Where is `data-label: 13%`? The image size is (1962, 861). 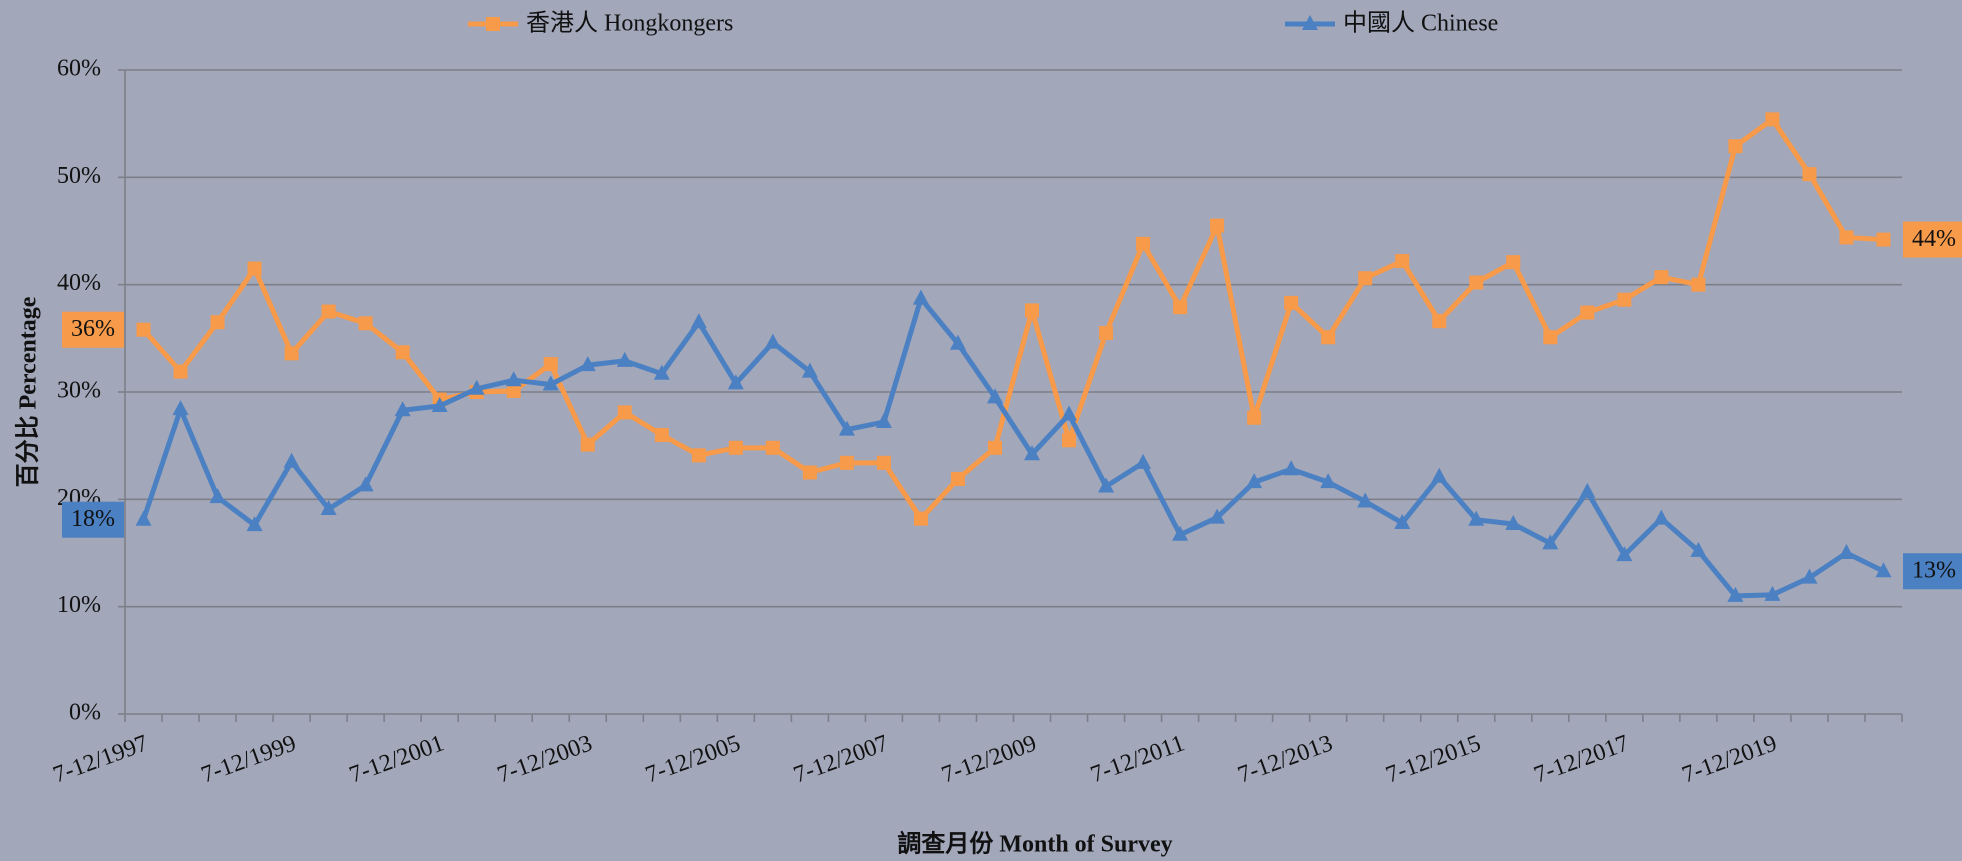 data-label: 13% is located at coordinates (1934, 571).